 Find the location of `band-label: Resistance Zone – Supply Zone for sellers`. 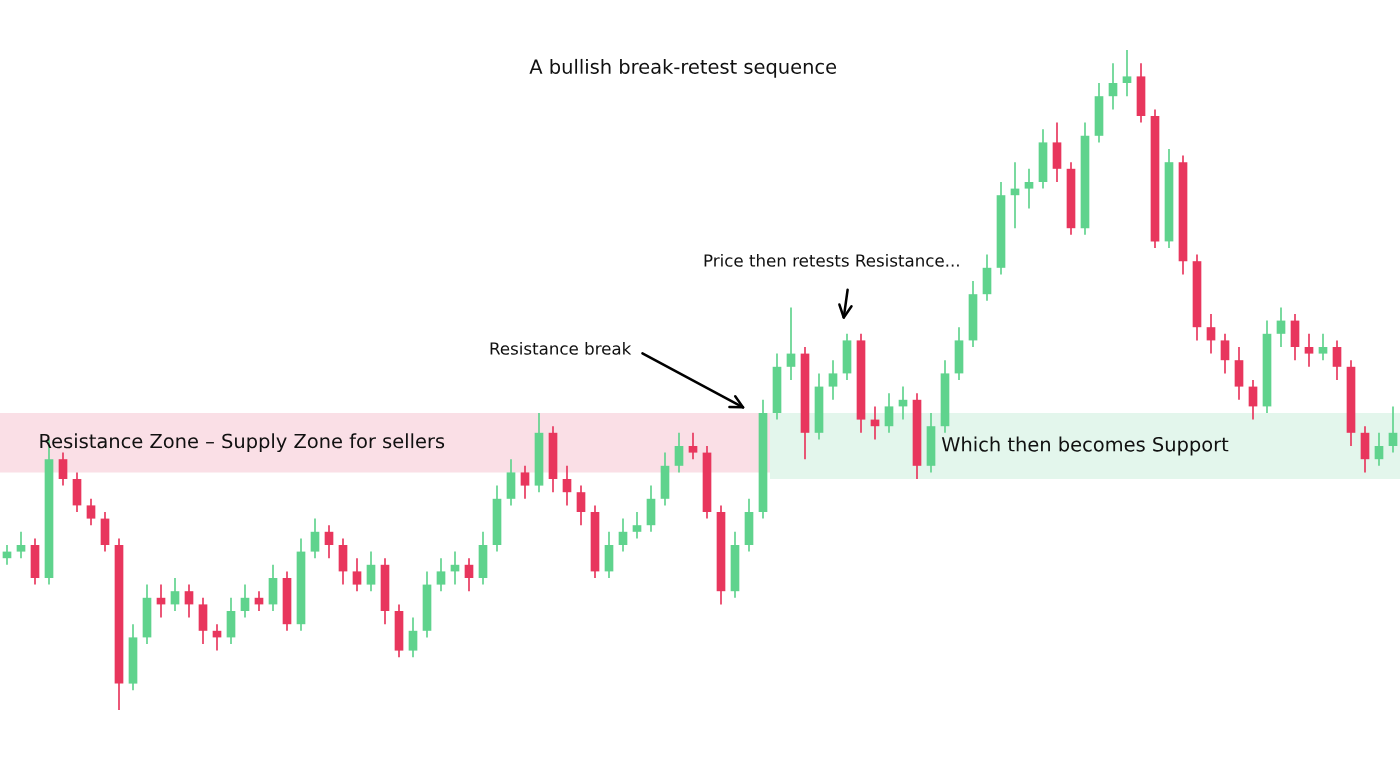

band-label: Resistance Zone – Supply Zone for sellers is located at coordinates (242, 443).